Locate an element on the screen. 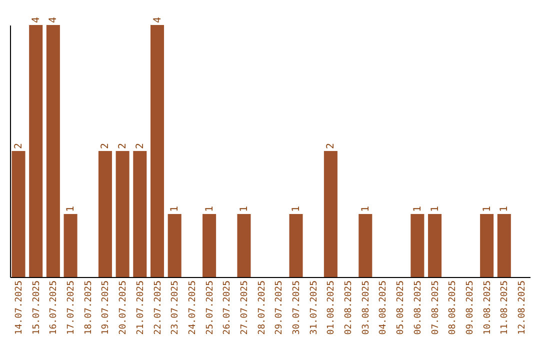  x-tick-label: 07.08.2025 is located at coordinates (435, 307).